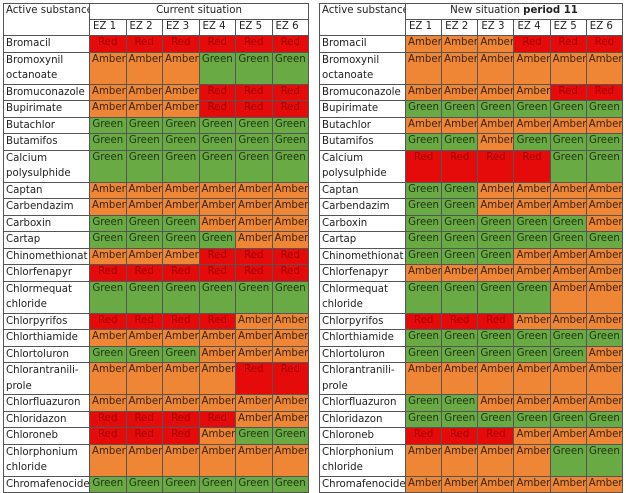  Describe the element at coordinates (156, 436) in the screenshot. I see `table-row: Chloroneb Red Red Red Amber Green Green` at that location.